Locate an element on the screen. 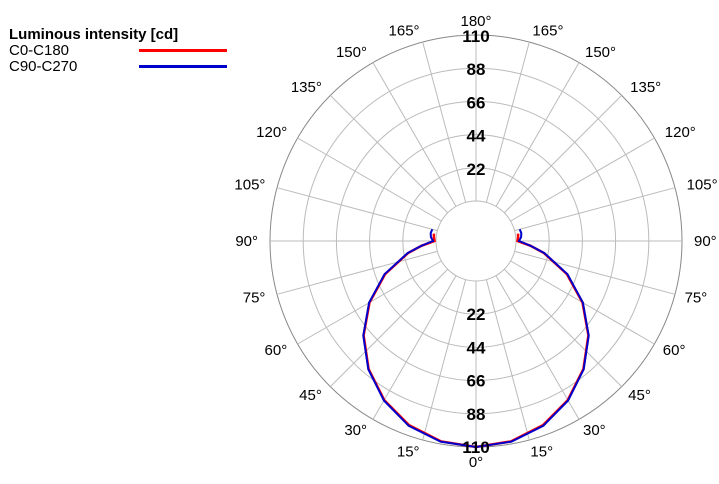 This screenshot has width=719, height=484. angle-label-right-75: 75° is located at coordinates (696, 297).